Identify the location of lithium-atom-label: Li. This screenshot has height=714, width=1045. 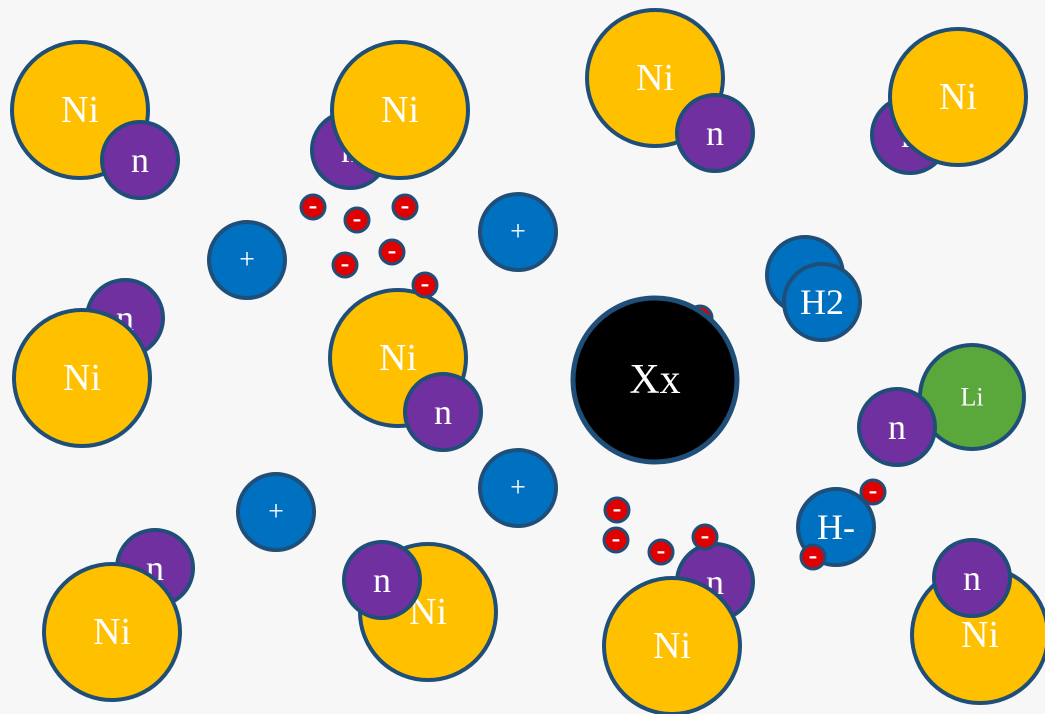
(971, 397).